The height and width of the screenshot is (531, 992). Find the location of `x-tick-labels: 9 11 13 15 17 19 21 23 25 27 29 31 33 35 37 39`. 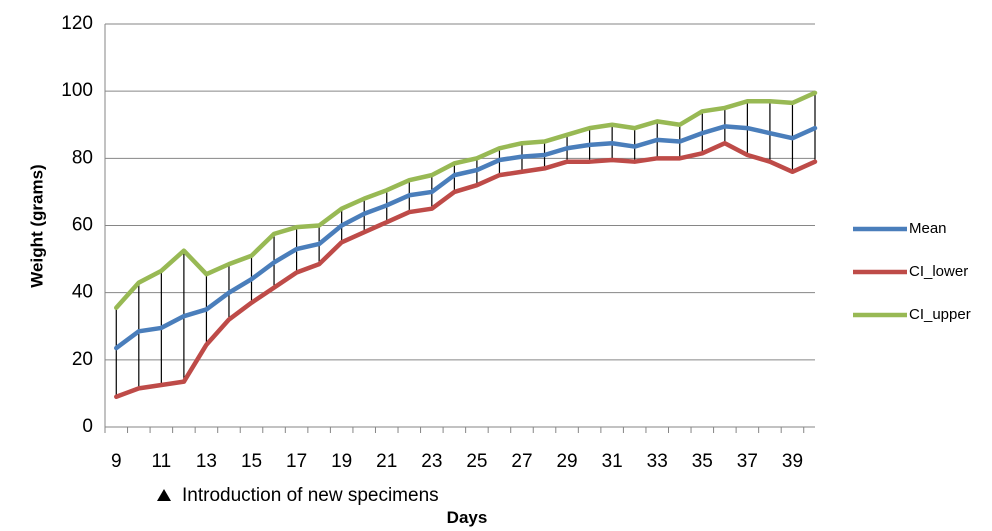

x-tick-labels: 9 11 13 15 17 19 21 23 25 27 29 31 33 35 37 39 is located at coordinates (457, 461).